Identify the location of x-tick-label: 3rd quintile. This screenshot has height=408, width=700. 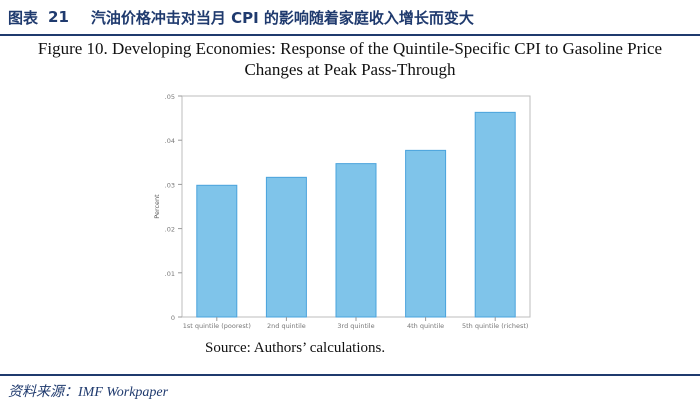
(355, 326).